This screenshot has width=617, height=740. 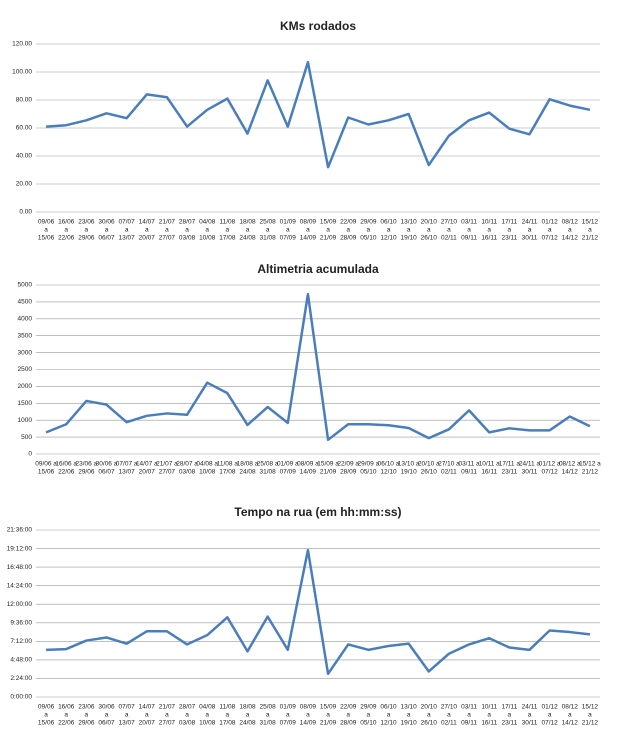 What do you see at coordinates (207, 472) in the screenshot?
I see `x-tick-label: 10/08` at bounding box center [207, 472].